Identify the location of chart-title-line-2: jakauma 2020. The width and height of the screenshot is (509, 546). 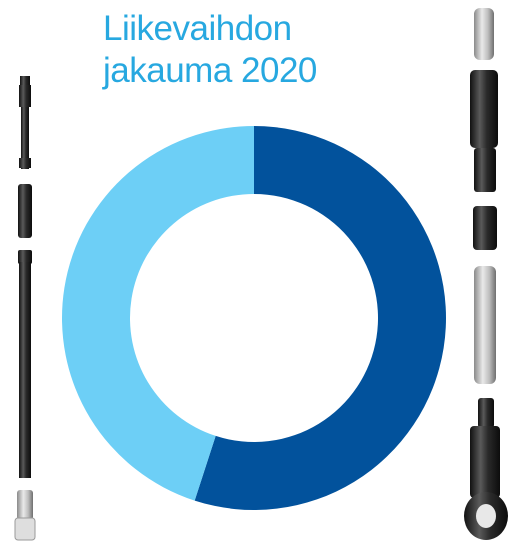
(210, 70).